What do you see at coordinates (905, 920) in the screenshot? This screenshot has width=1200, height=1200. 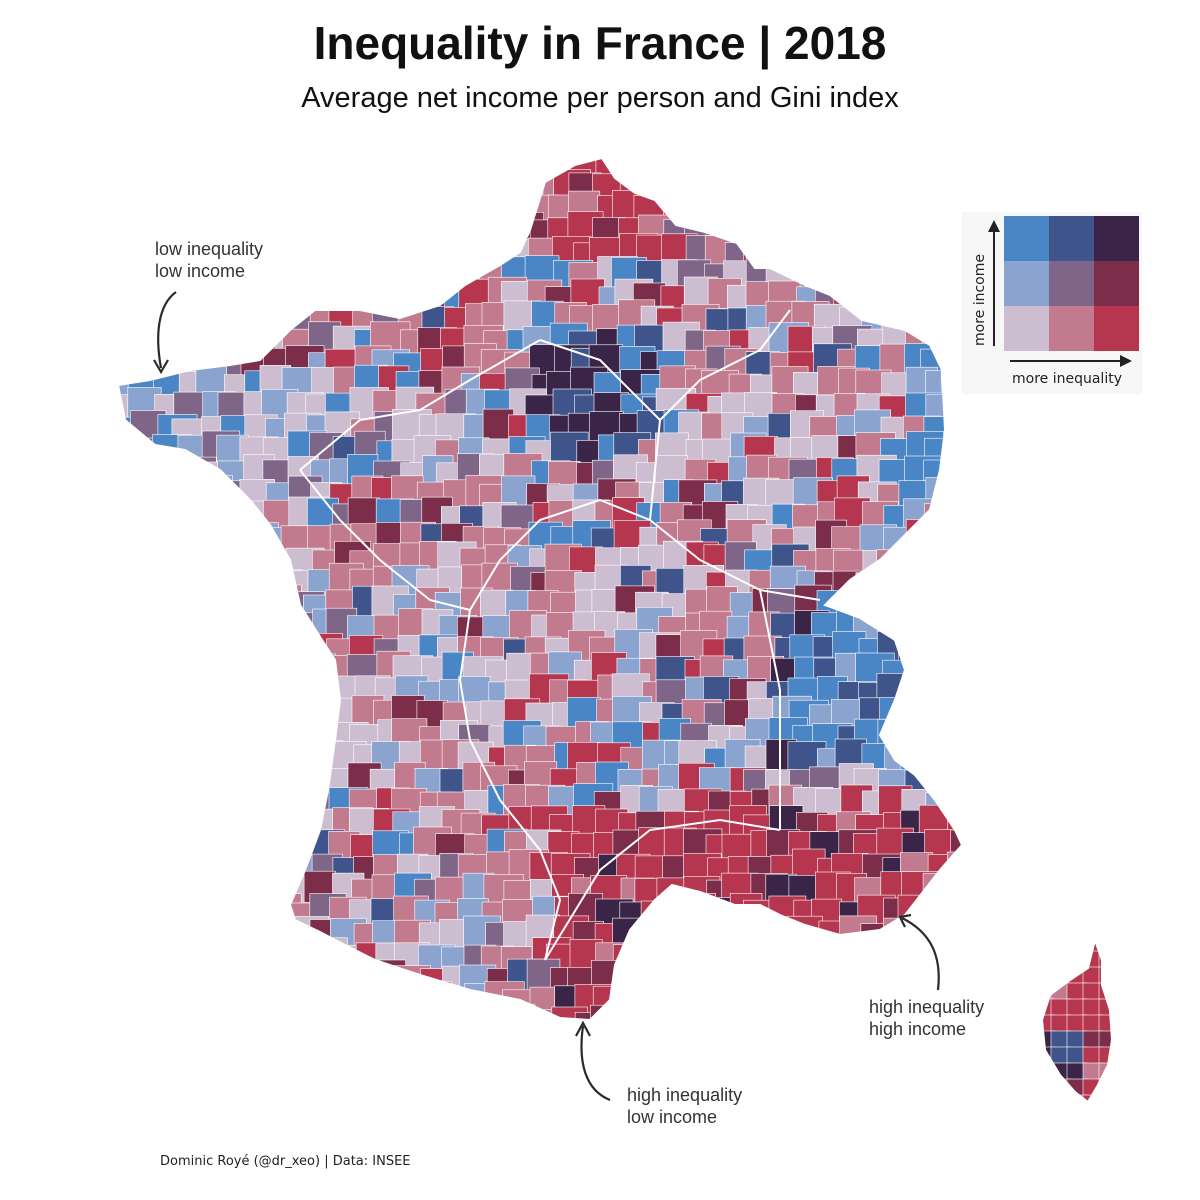 I see `arrow-head-high-high` at bounding box center [905, 920].